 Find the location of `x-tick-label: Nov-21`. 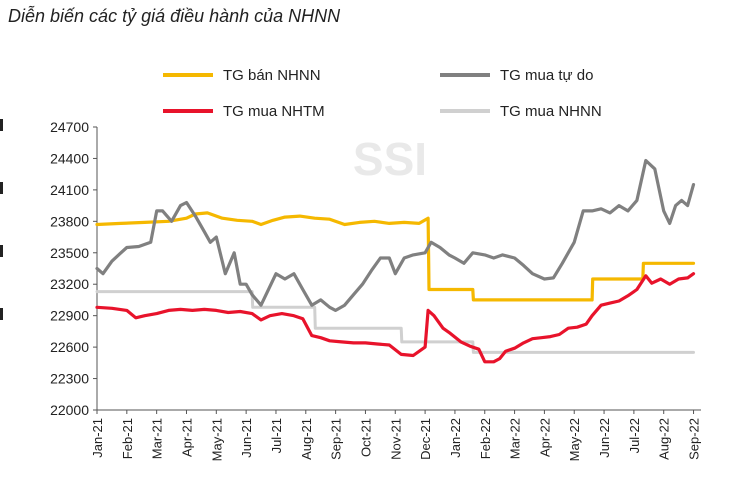

x-tick-label: Nov-21 is located at coordinates (395, 439).